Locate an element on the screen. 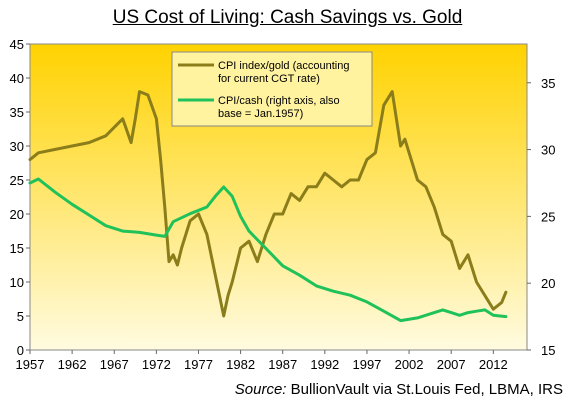 The width and height of the screenshot is (575, 406). y-right-tick-label: 35 is located at coordinates (548, 83).